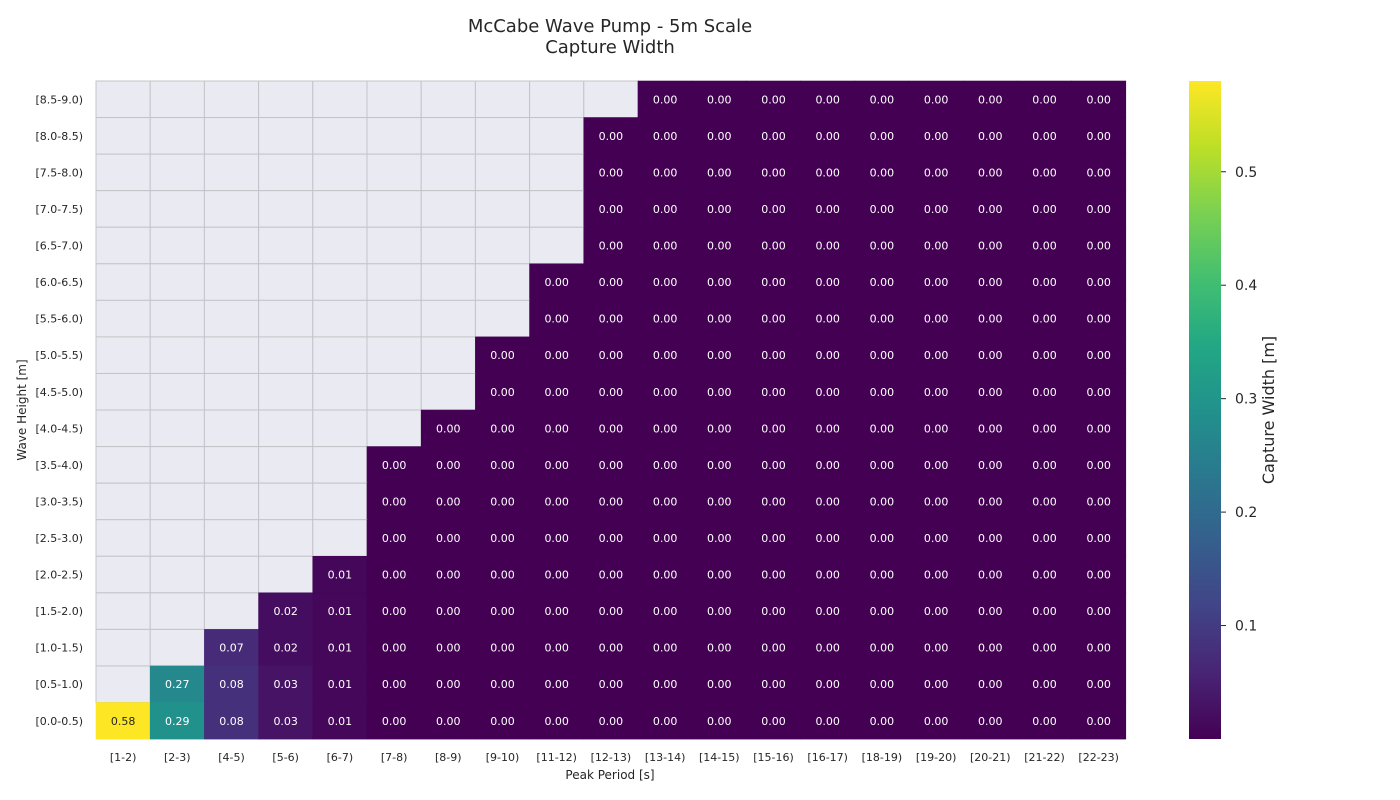  What do you see at coordinates (59, 648) in the screenshot?
I see `y-tick-label: [1.0-1.5)` at bounding box center [59, 648].